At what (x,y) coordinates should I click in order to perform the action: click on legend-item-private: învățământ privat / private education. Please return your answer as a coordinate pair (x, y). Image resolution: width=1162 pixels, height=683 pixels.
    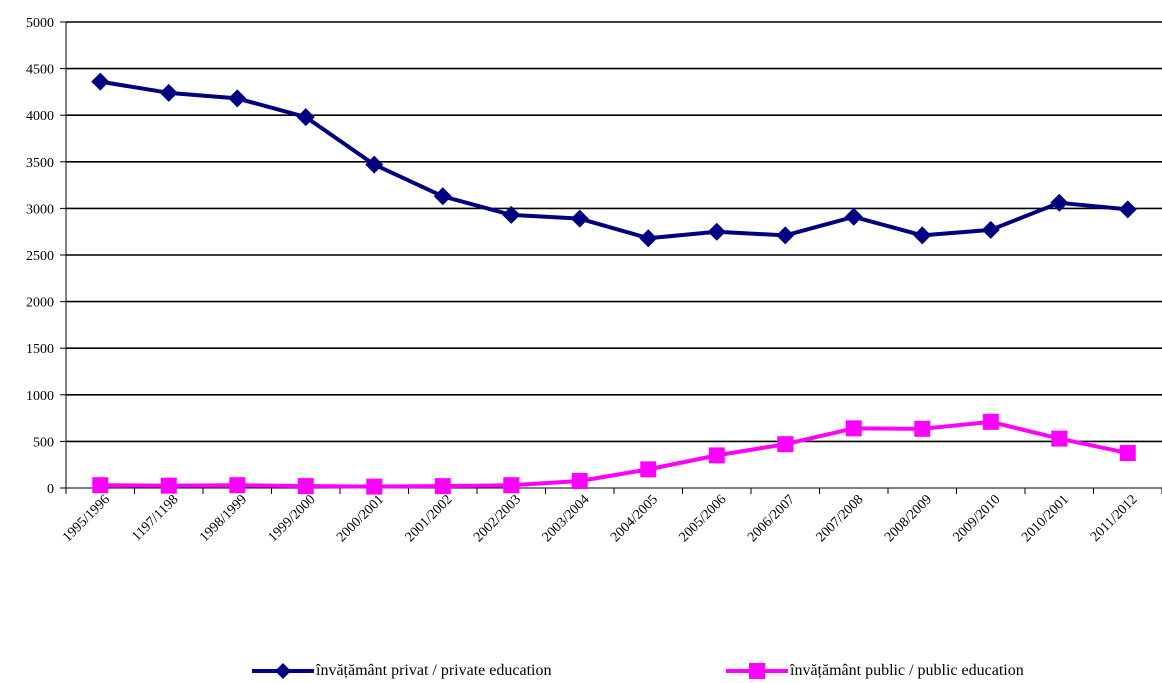
    Looking at the image, I should click on (401, 671).